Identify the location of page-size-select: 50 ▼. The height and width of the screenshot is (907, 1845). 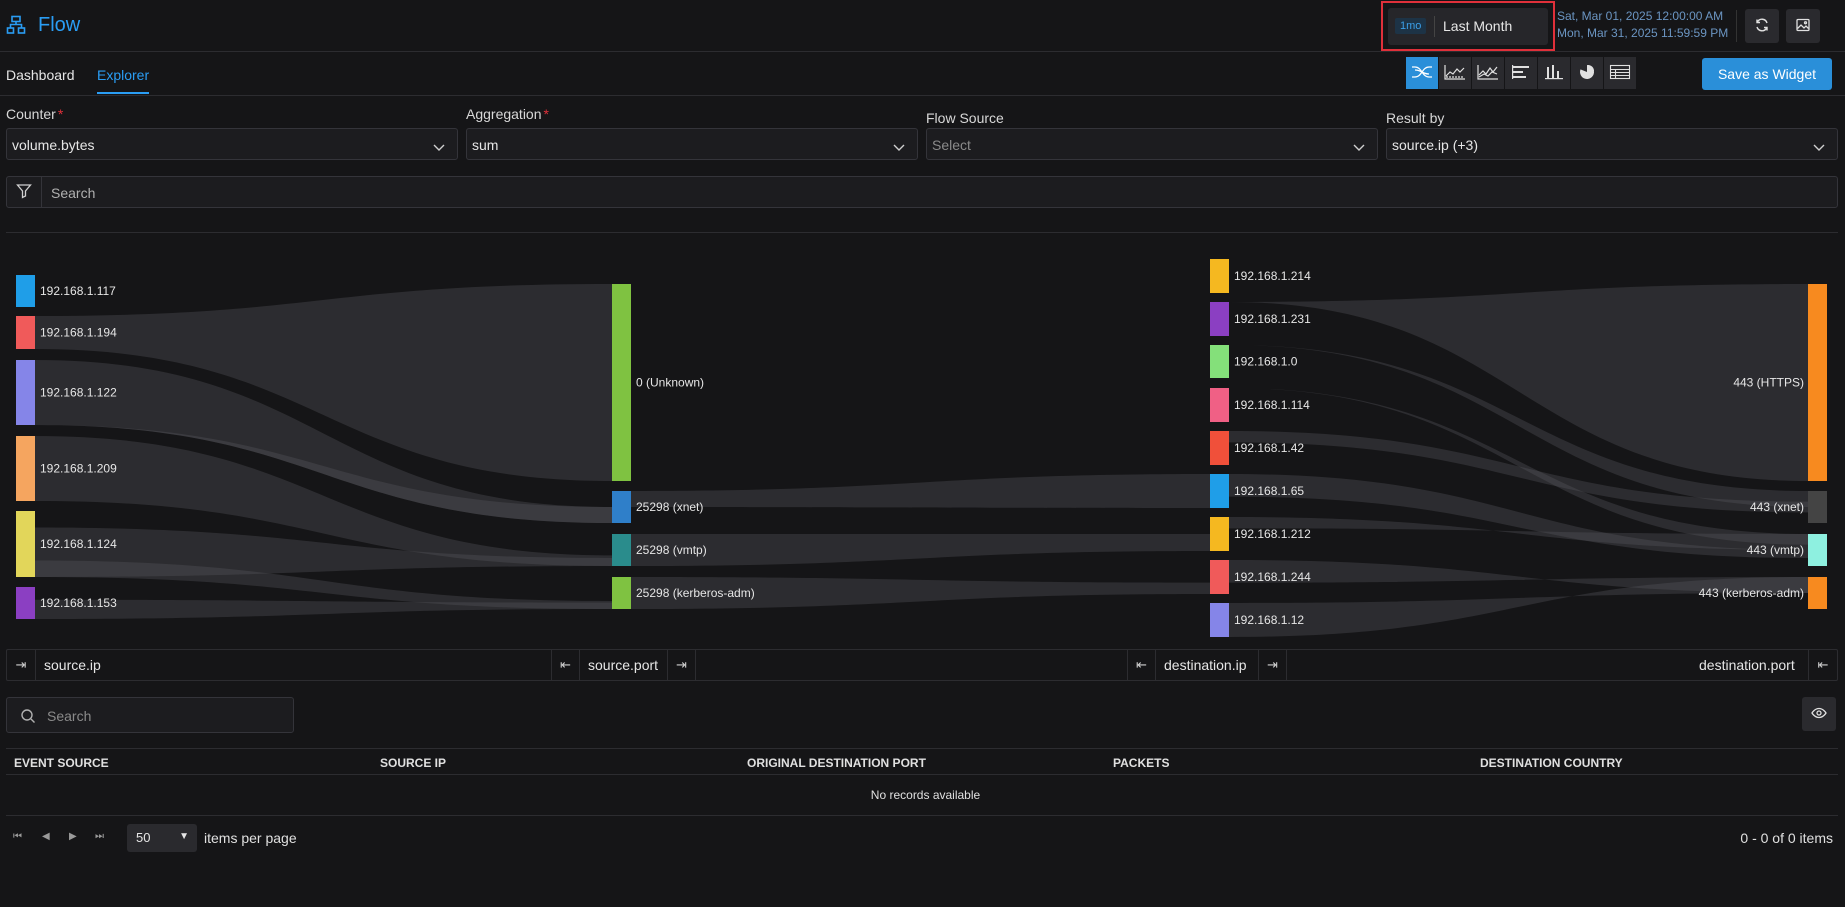
(162, 838).